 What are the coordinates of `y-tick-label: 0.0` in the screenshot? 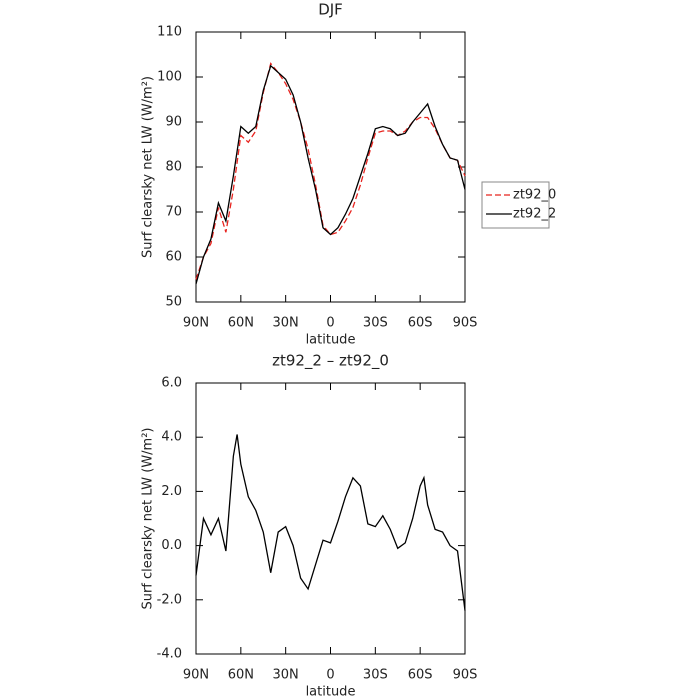 It's located at (171, 545).